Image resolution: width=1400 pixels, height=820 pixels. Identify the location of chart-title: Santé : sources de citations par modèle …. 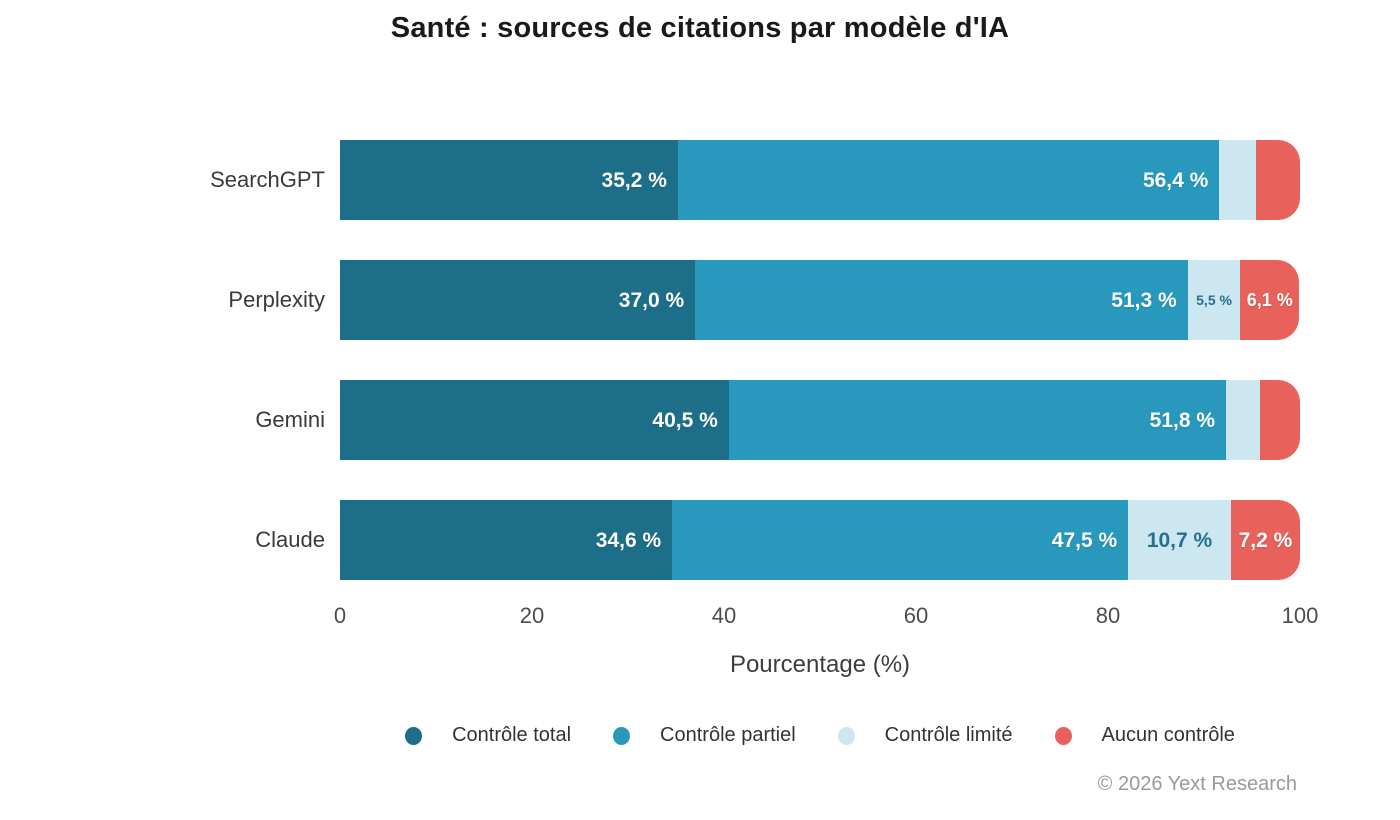
(700, 28).